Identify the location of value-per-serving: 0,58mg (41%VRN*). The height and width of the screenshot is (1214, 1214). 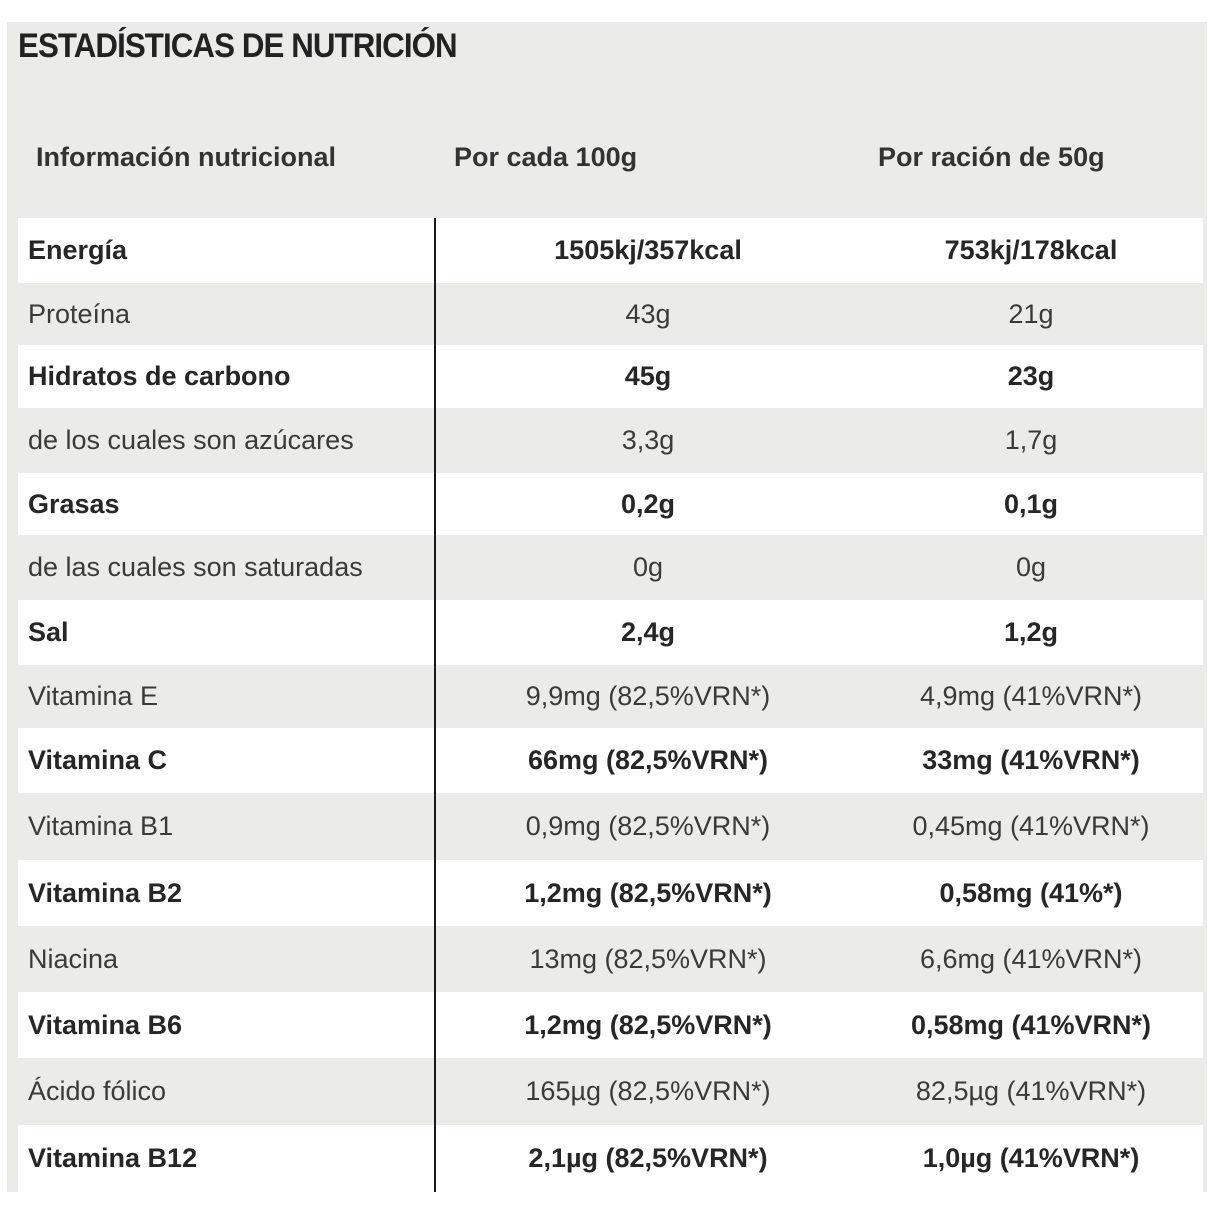
(1031, 1024).